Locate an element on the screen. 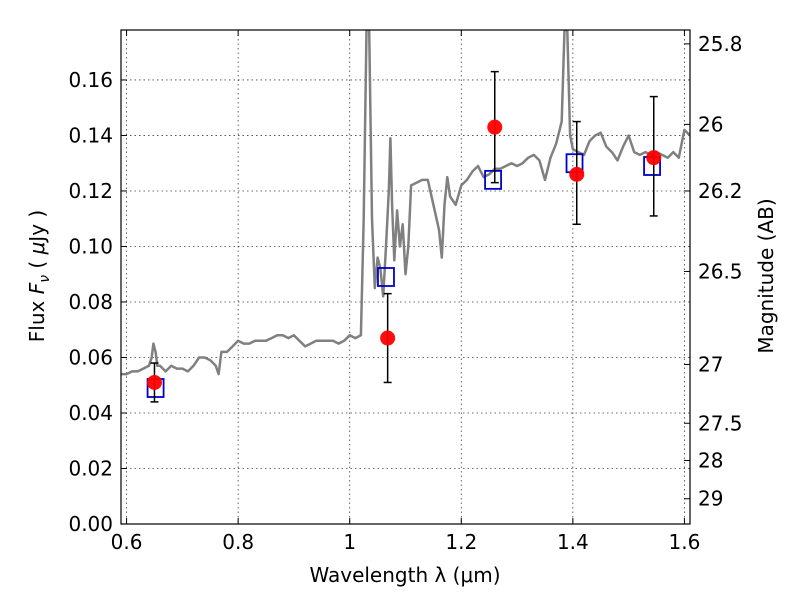 The height and width of the screenshot is (600, 800). y-axis-label-part: Flux is located at coordinates (37, 318).